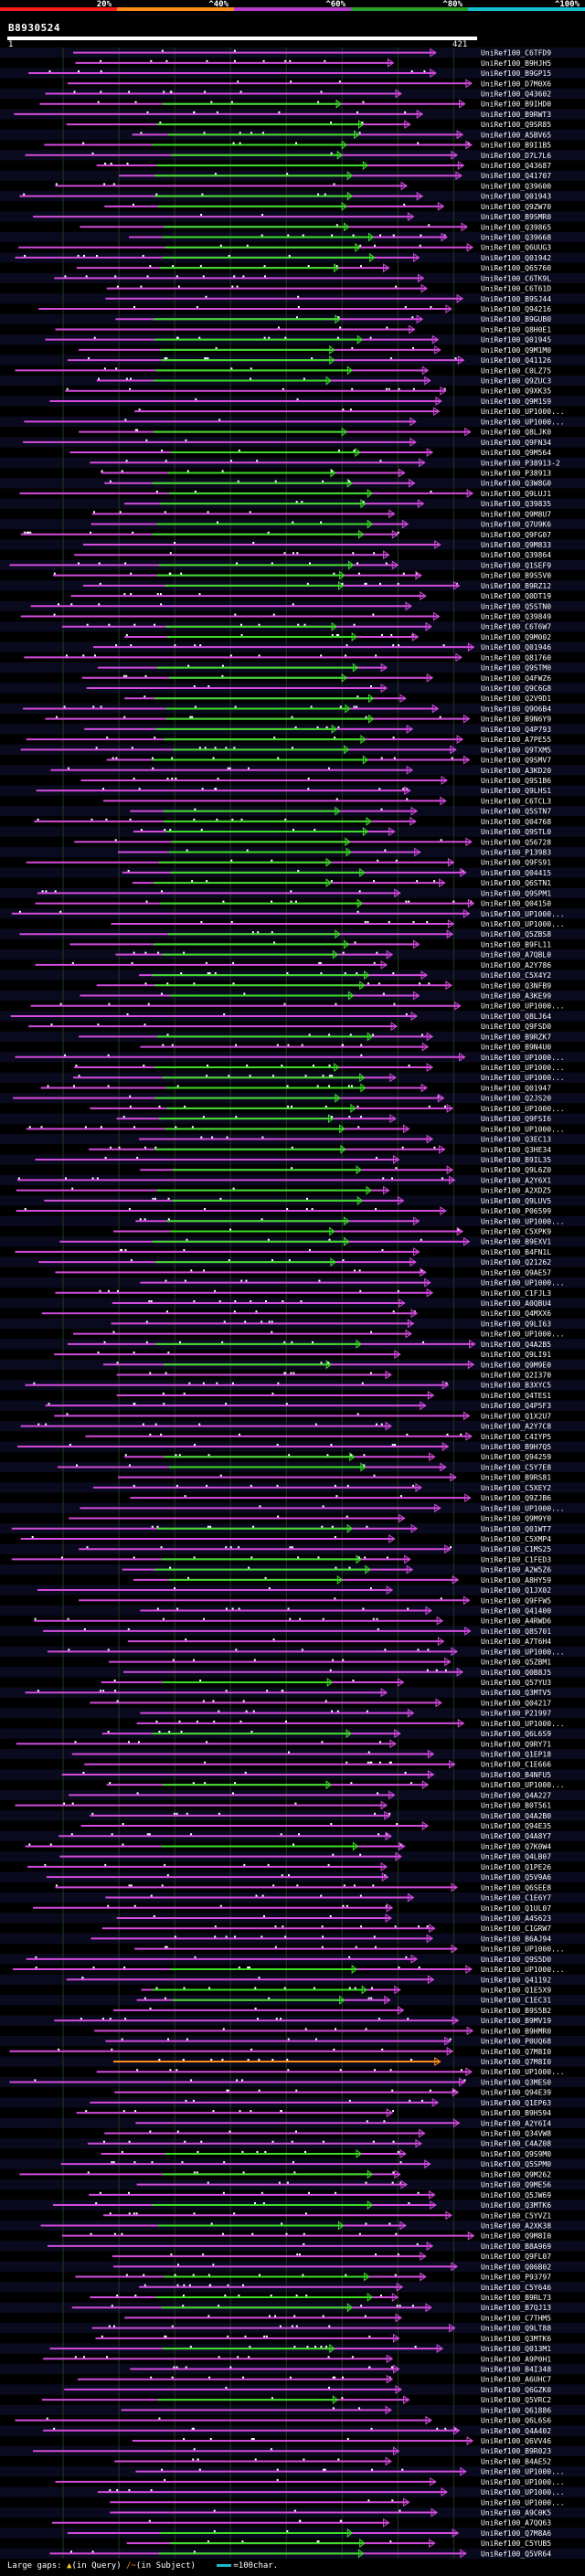 Image resolution: width=585 pixels, height=2576 pixels. I want to click on hit-label: UniRef100_Q57YU3, so click(516, 1683).